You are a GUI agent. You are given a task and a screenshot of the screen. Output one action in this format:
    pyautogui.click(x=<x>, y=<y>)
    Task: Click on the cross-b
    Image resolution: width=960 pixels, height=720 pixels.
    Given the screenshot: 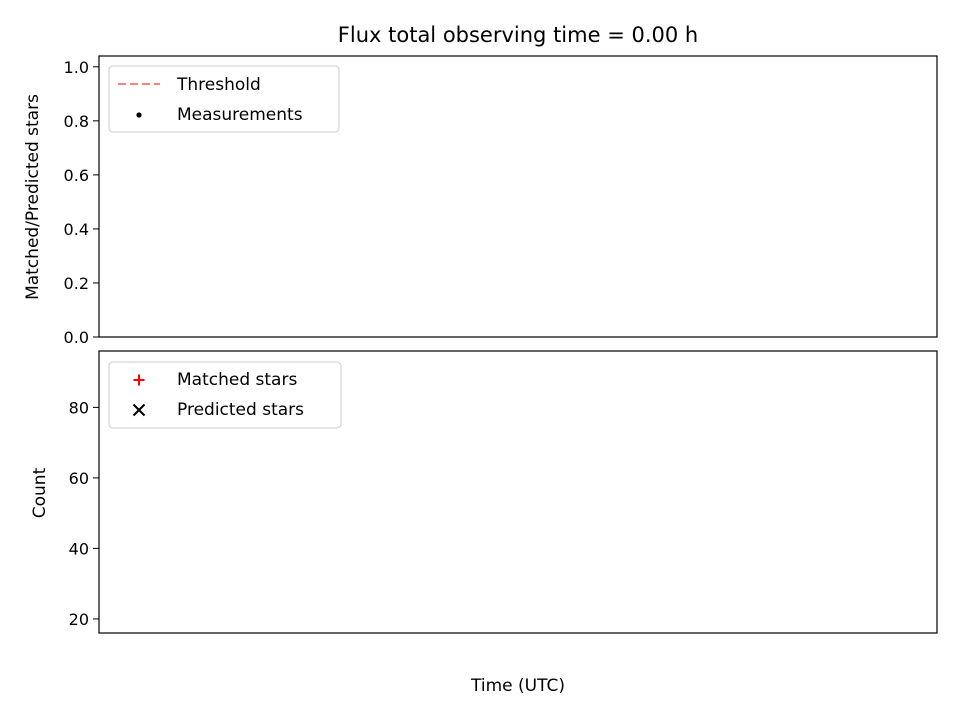 What is the action you would take?
    pyautogui.click(x=139, y=410)
    